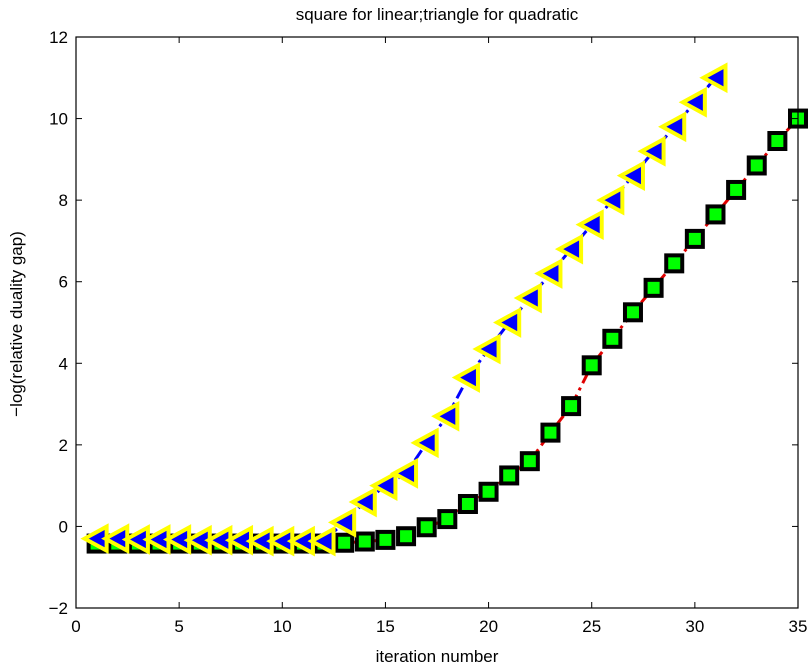  What do you see at coordinates (63, 445) in the screenshot?
I see `y-tick-label: 2` at bounding box center [63, 445].